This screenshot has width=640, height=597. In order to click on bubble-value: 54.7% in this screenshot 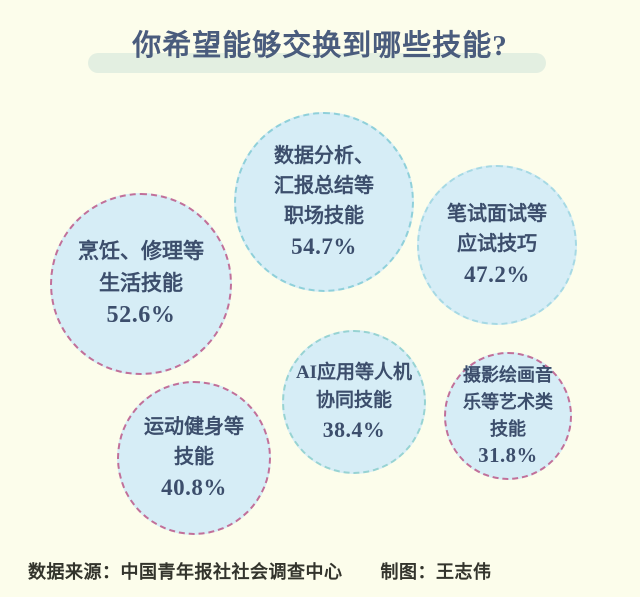, I will do `click(324, 247)`.